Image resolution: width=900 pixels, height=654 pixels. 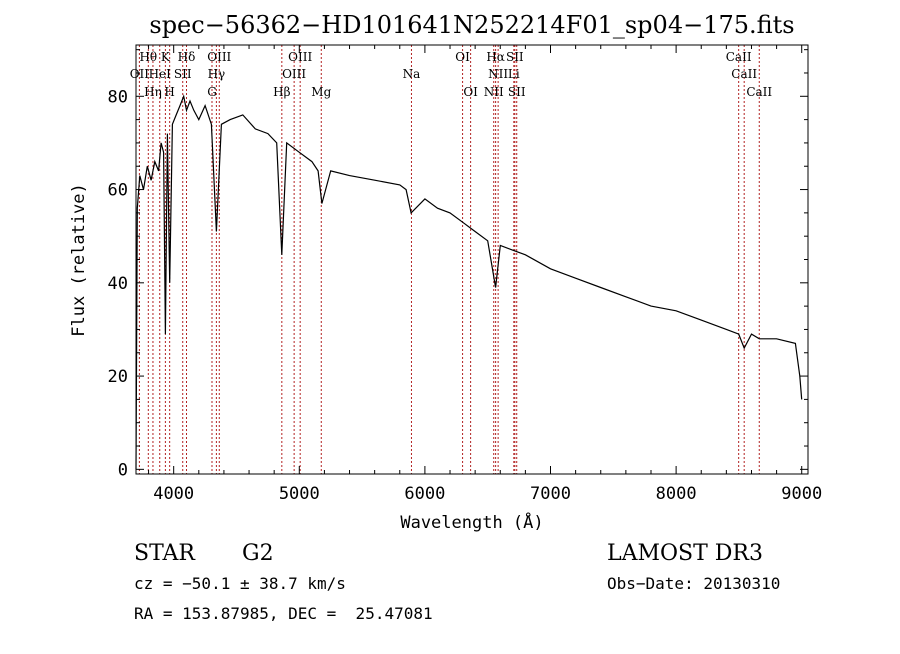 I want to click on line-label: G, so click(x=212, y=92).